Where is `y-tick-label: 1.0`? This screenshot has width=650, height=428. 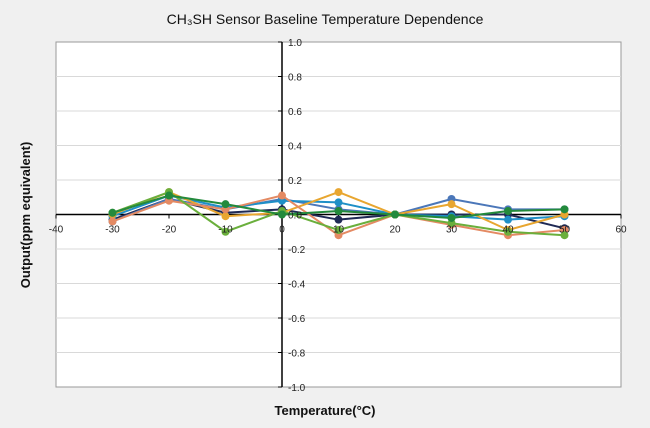
y-tick-label: 1.0 is located at coordinates (295, 43).